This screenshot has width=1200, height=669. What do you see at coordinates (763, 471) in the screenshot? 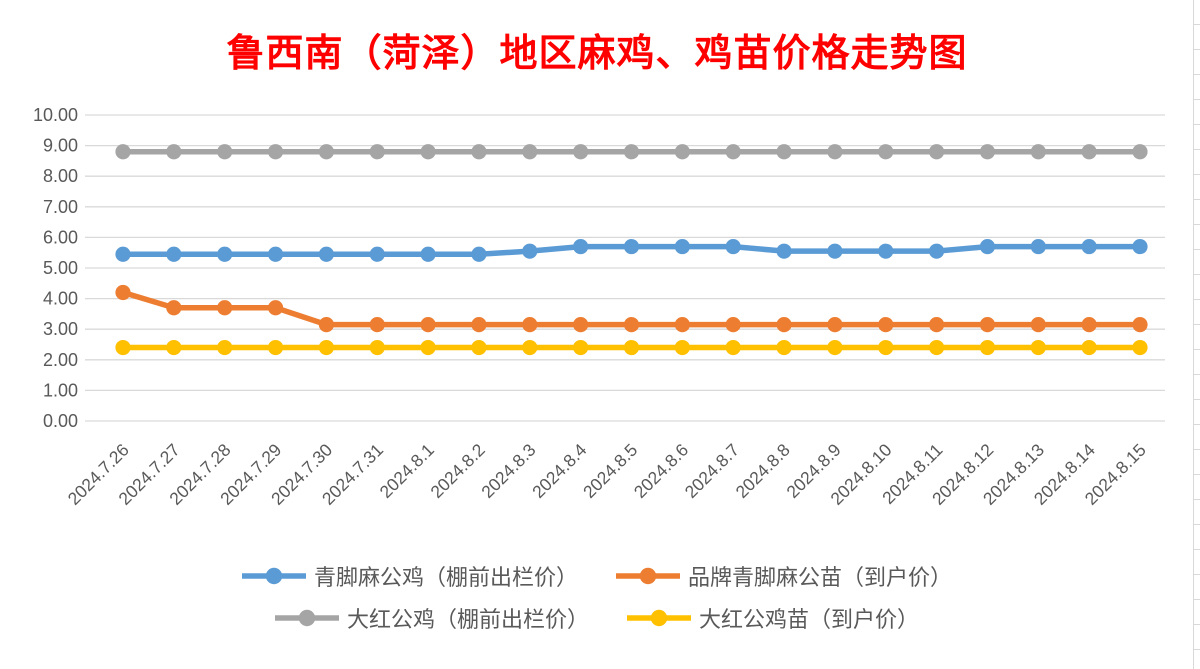
I see `x-axis-tick-label: 2024.8.8` at bounding box center [763, 471].